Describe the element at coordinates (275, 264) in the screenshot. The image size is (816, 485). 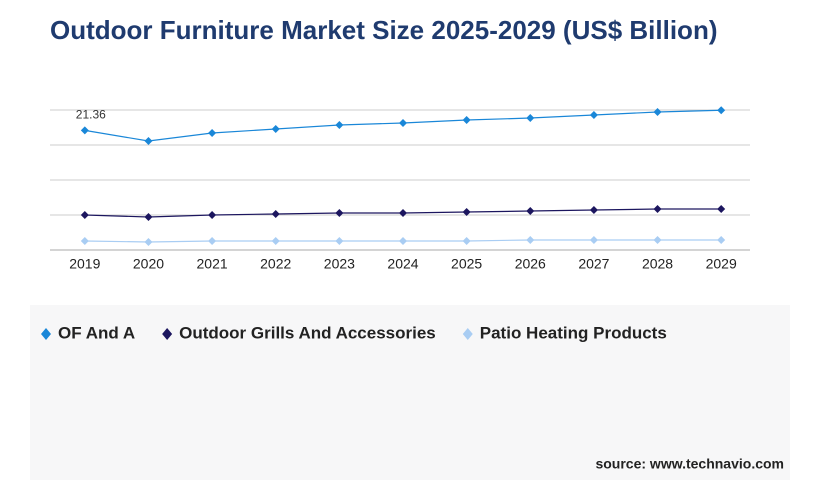
I see `x-tick-label: 2022` at that location.